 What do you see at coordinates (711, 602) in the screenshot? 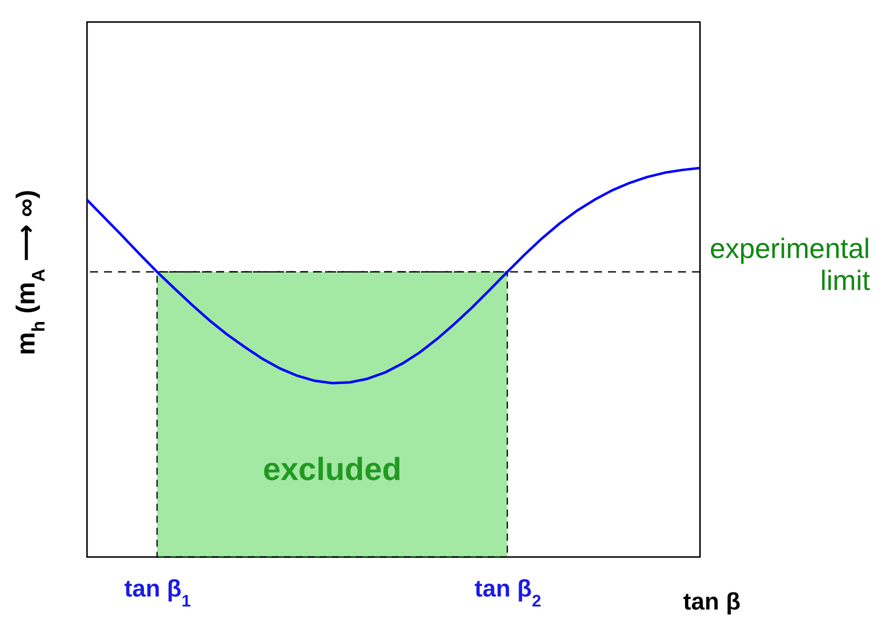
I see `x-axis-title: tan β` at bounding box center [711, 602].